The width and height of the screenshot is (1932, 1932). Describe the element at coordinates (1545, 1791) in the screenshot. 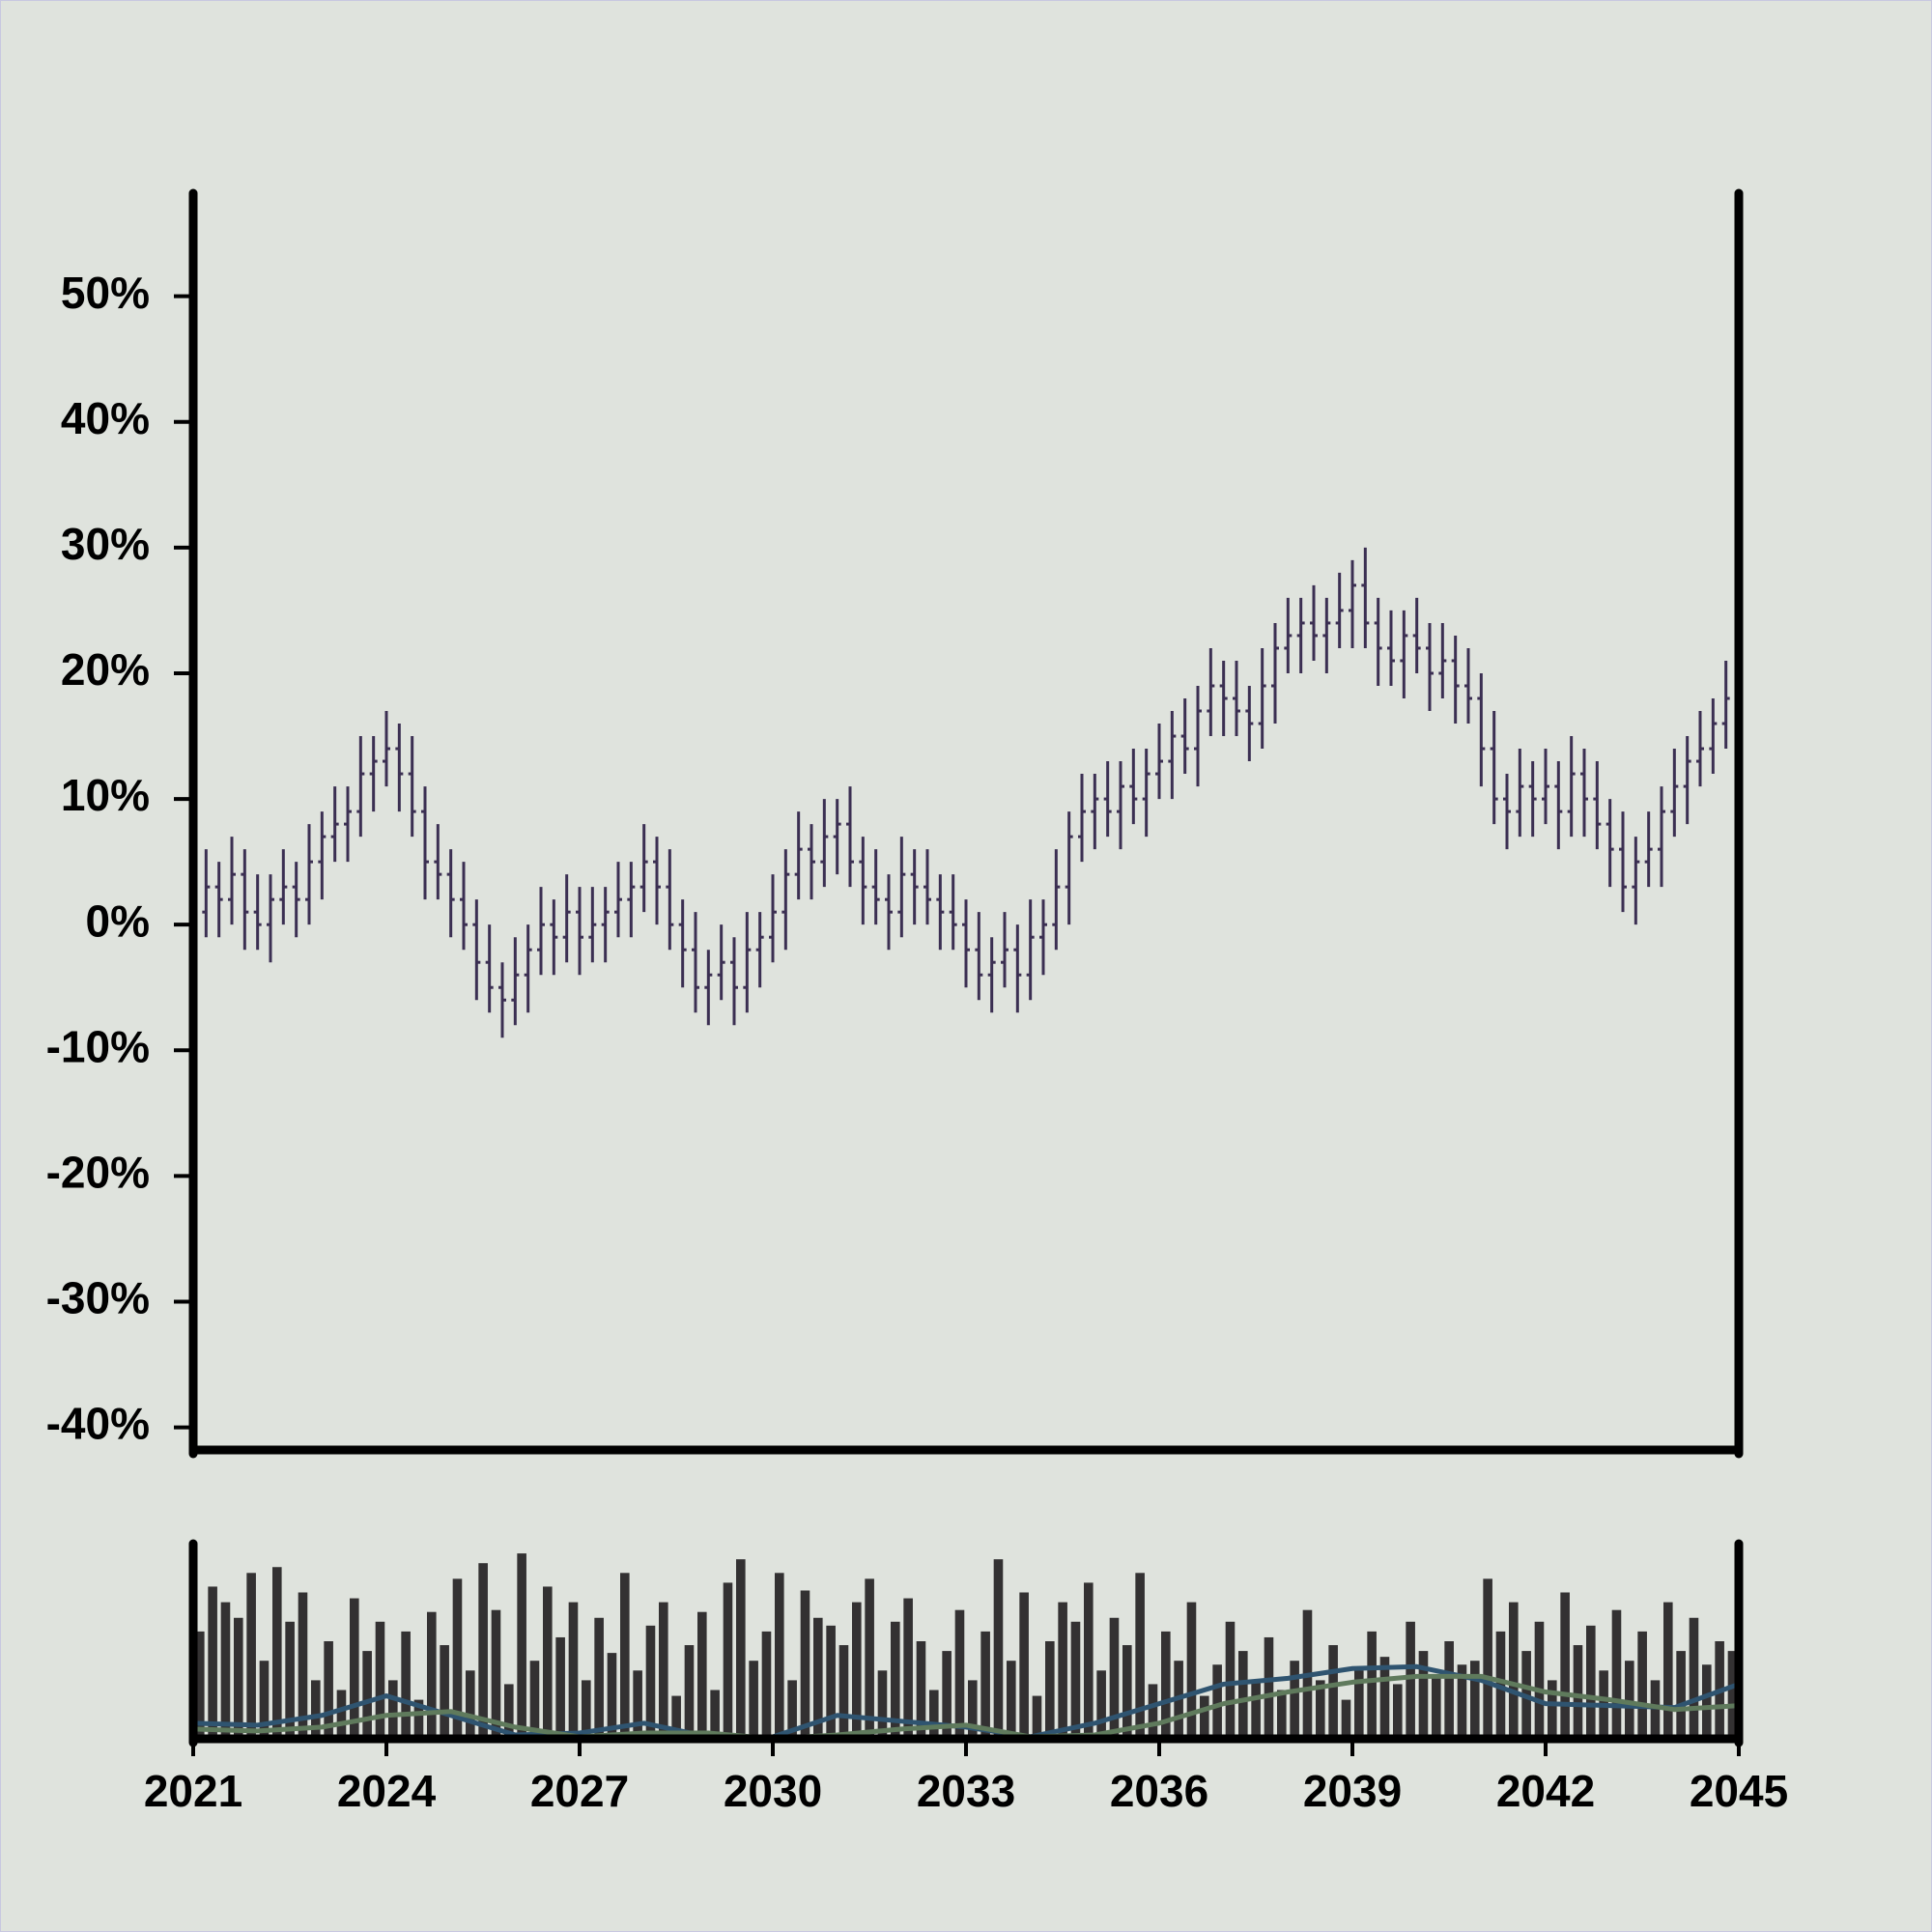

I see `x-tick-label: 2042` at that location.